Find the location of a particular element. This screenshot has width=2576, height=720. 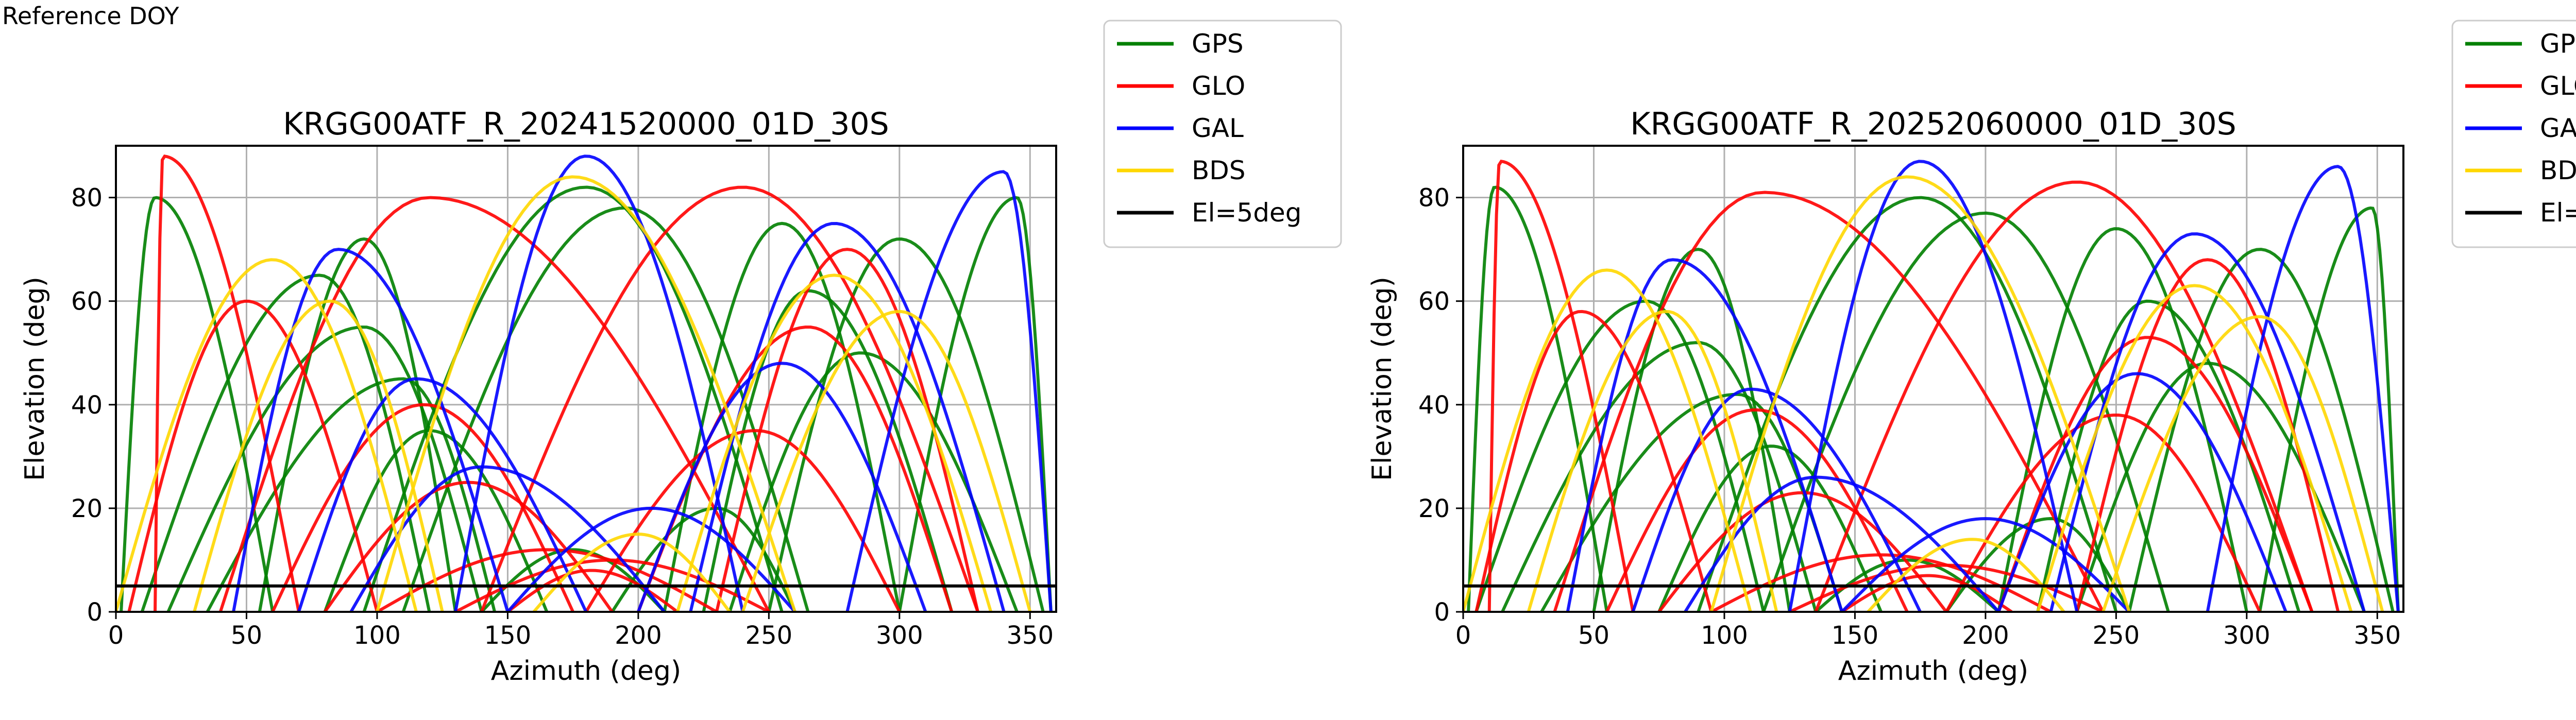

y-axis-label: Elevation (deg) is located at coordinates (35, 379).